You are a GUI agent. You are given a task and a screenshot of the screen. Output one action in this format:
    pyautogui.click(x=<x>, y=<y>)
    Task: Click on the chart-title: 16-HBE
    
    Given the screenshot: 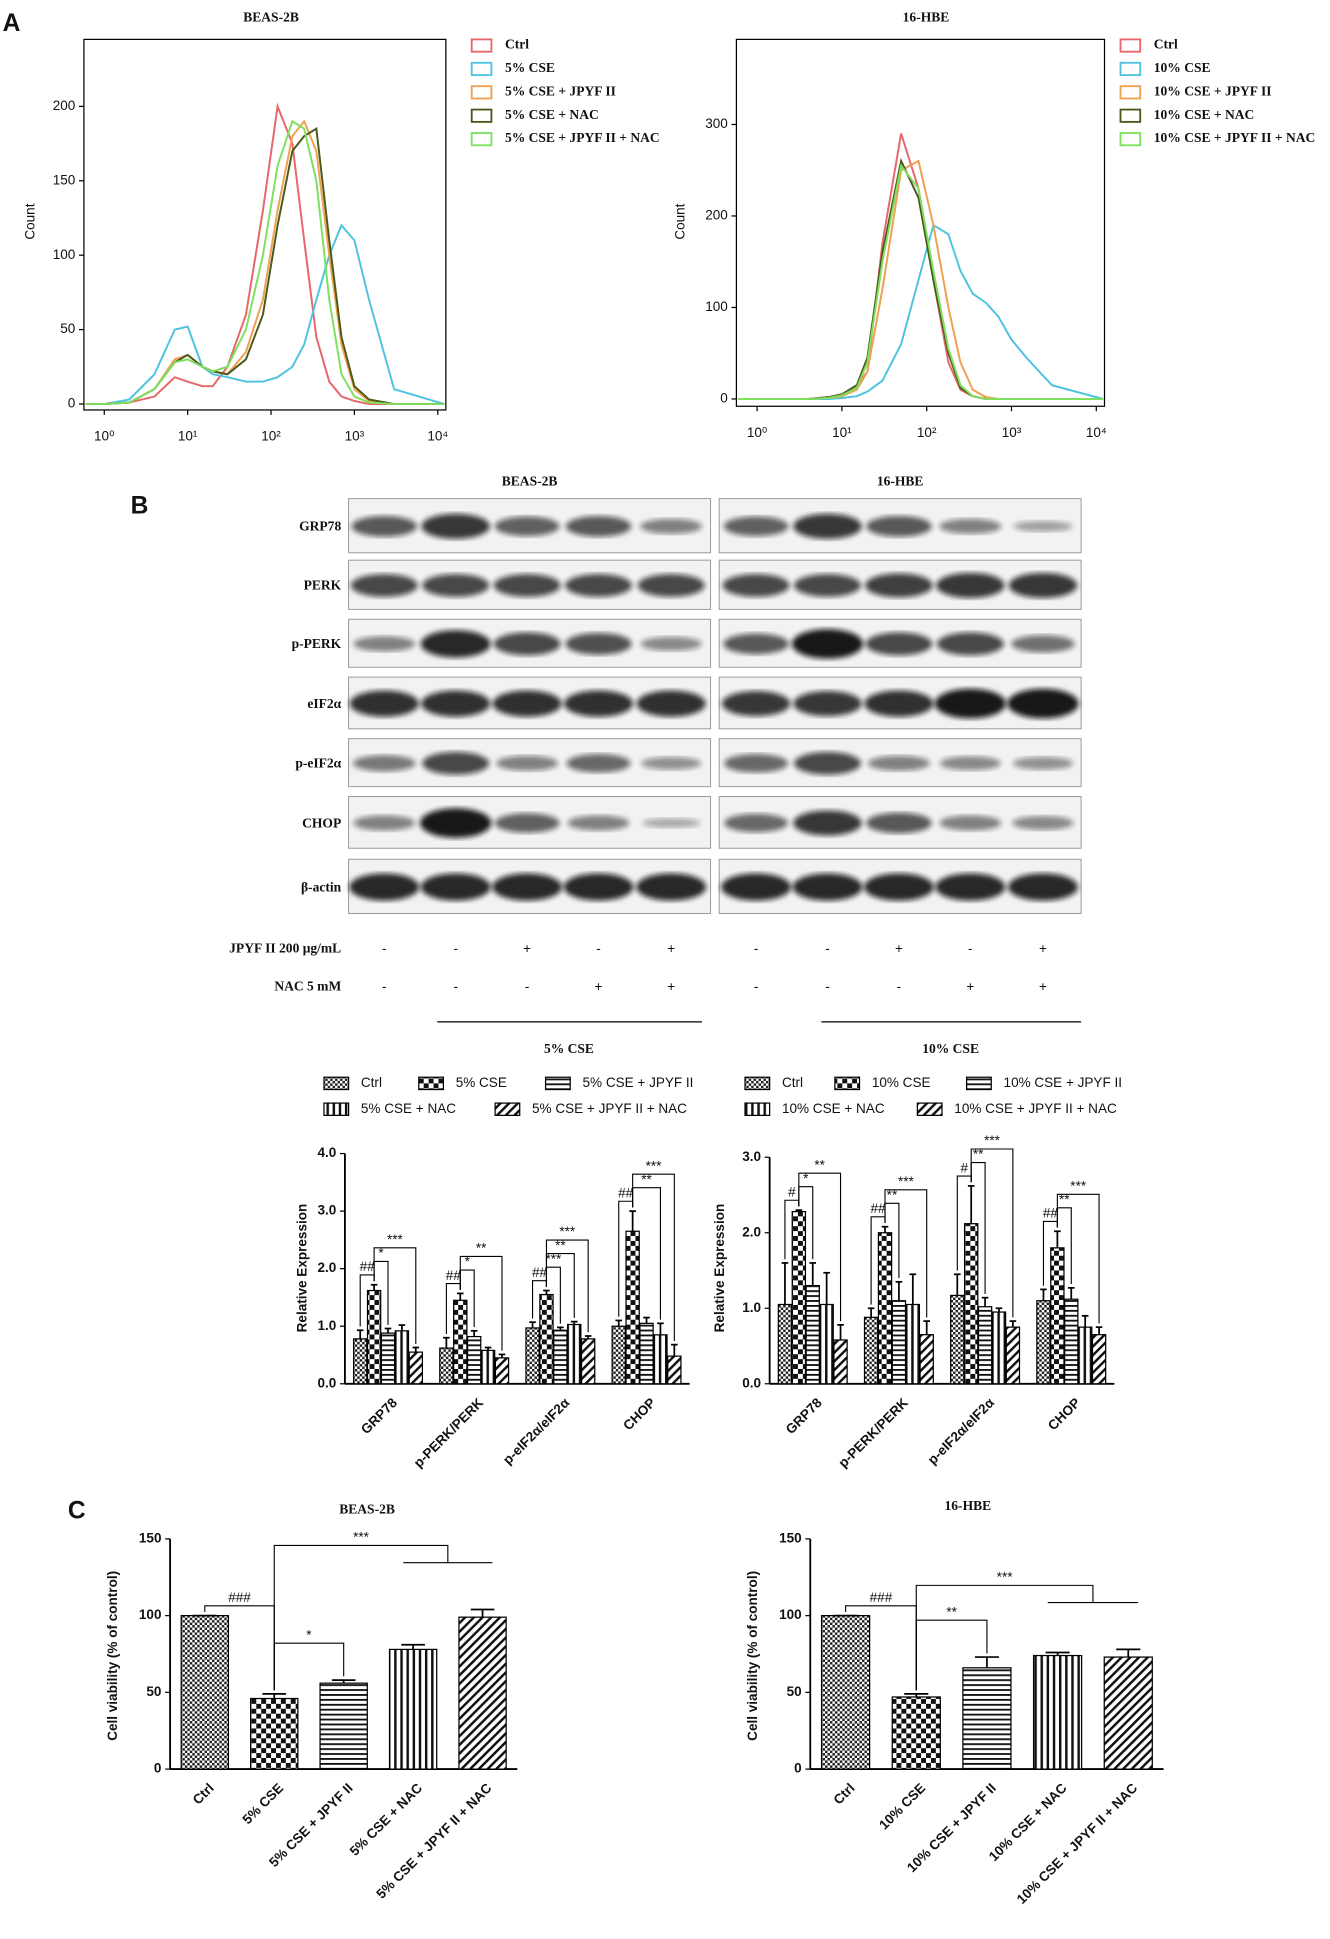 What is the action you would take?
    pyautogui.click(x=968, y=1505)
    